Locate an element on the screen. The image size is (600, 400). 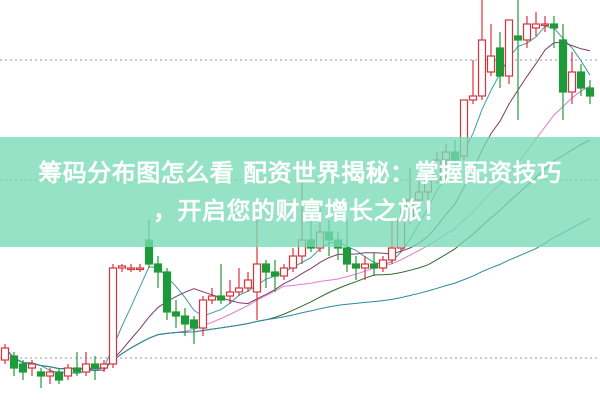
title-line-2: ，开启您的财富增长之旅！ is located at coordinates (300, 211).